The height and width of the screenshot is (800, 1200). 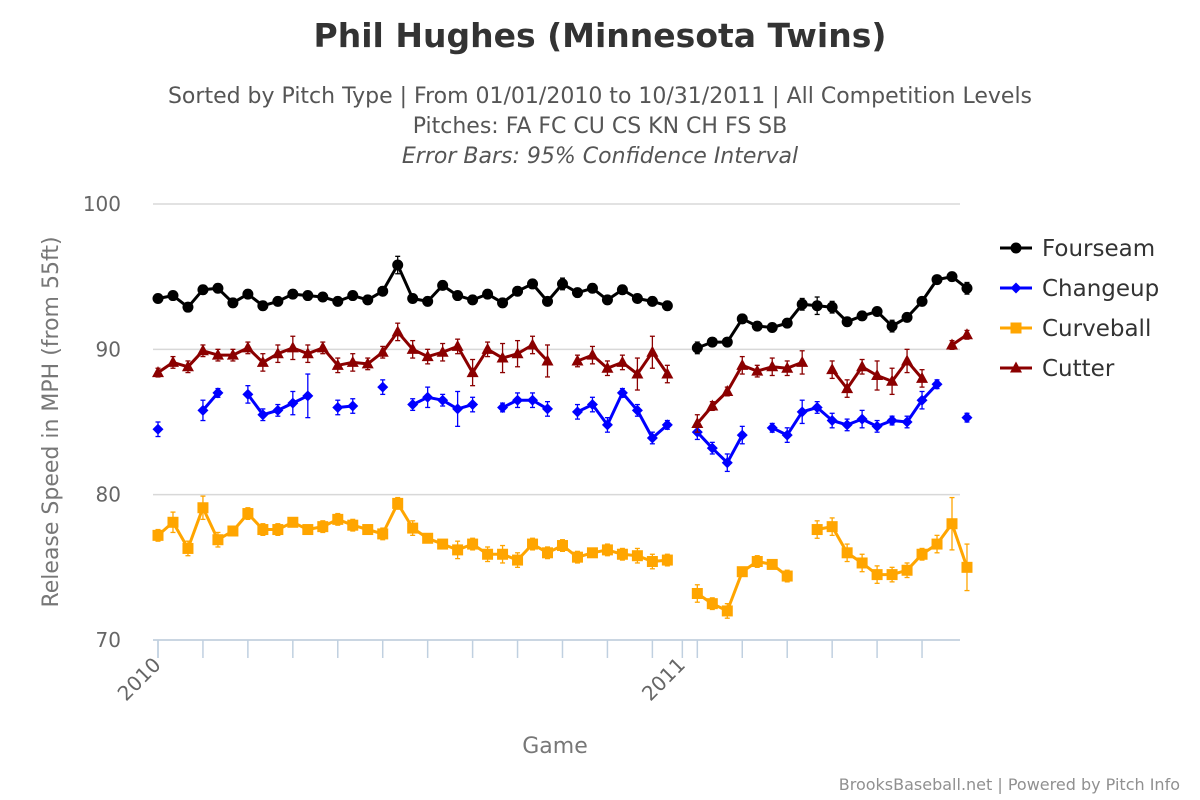 I want to click on legend: Fourseam Changeup Curveball Cutter, so click(x=1079, y=309).